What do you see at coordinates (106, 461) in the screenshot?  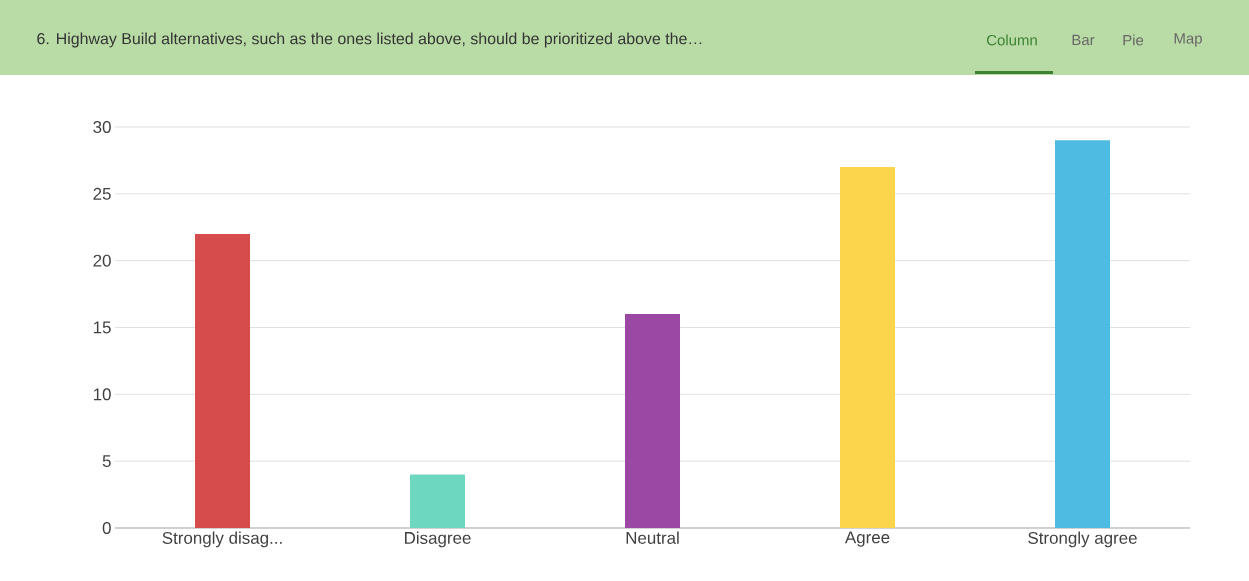 I see `y-tick-label: 5` at bounding box center [106, 461].